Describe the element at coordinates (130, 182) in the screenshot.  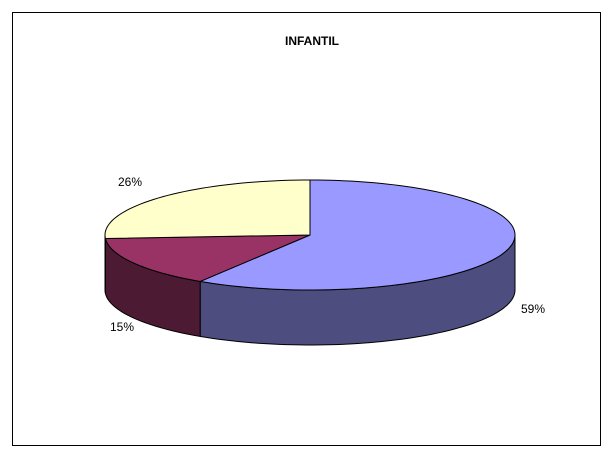
I see `data-label: 26%` at that location.